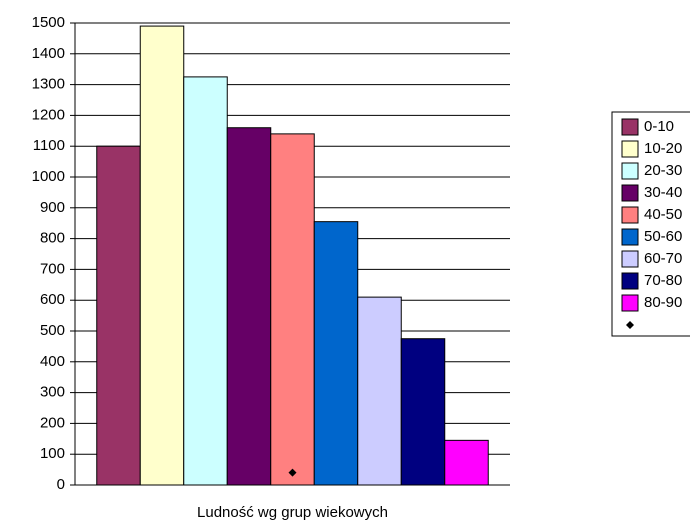 This screenshot has height=523, width=690. What do you see at coordinates (48, 84) in the screenshot?
I see `y-tick-label: 1300` at bounding box center [48, 84].